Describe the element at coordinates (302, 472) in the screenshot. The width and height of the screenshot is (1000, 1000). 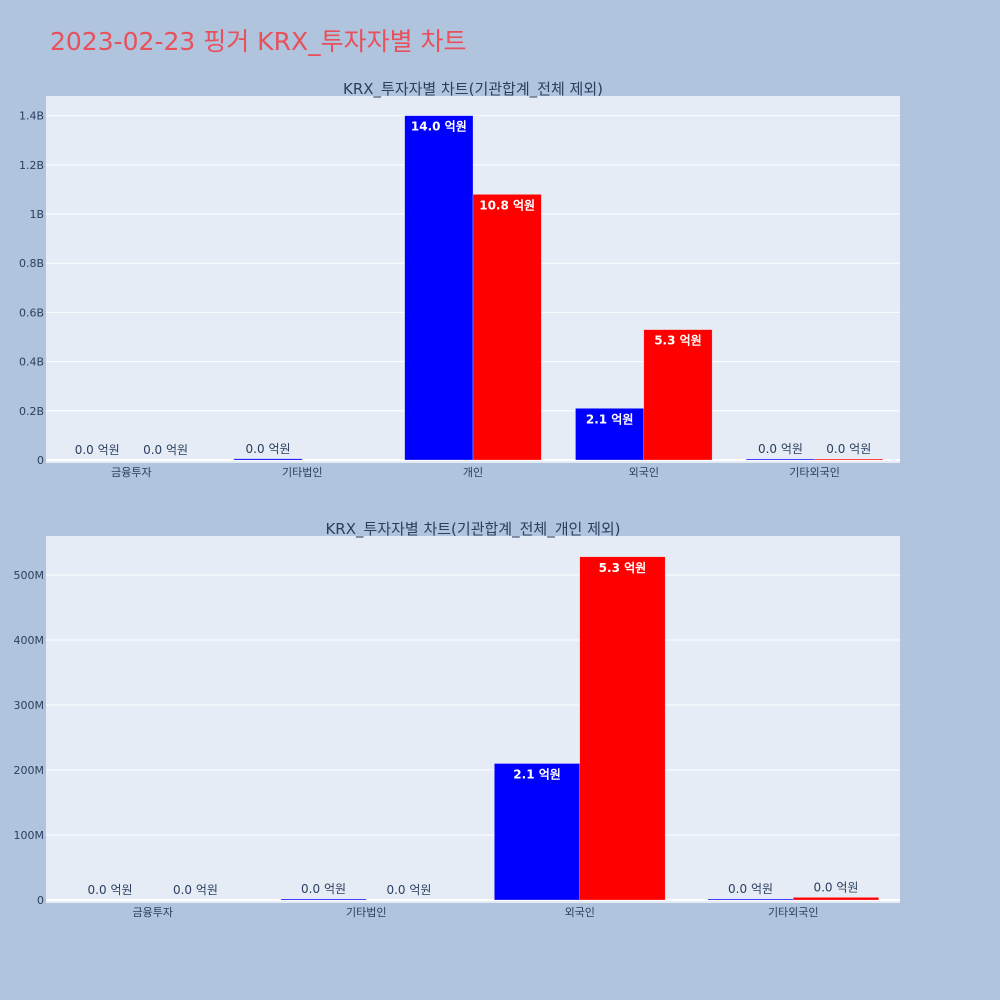
I see `chart-0-xtick-label: 기타법인` at that location.